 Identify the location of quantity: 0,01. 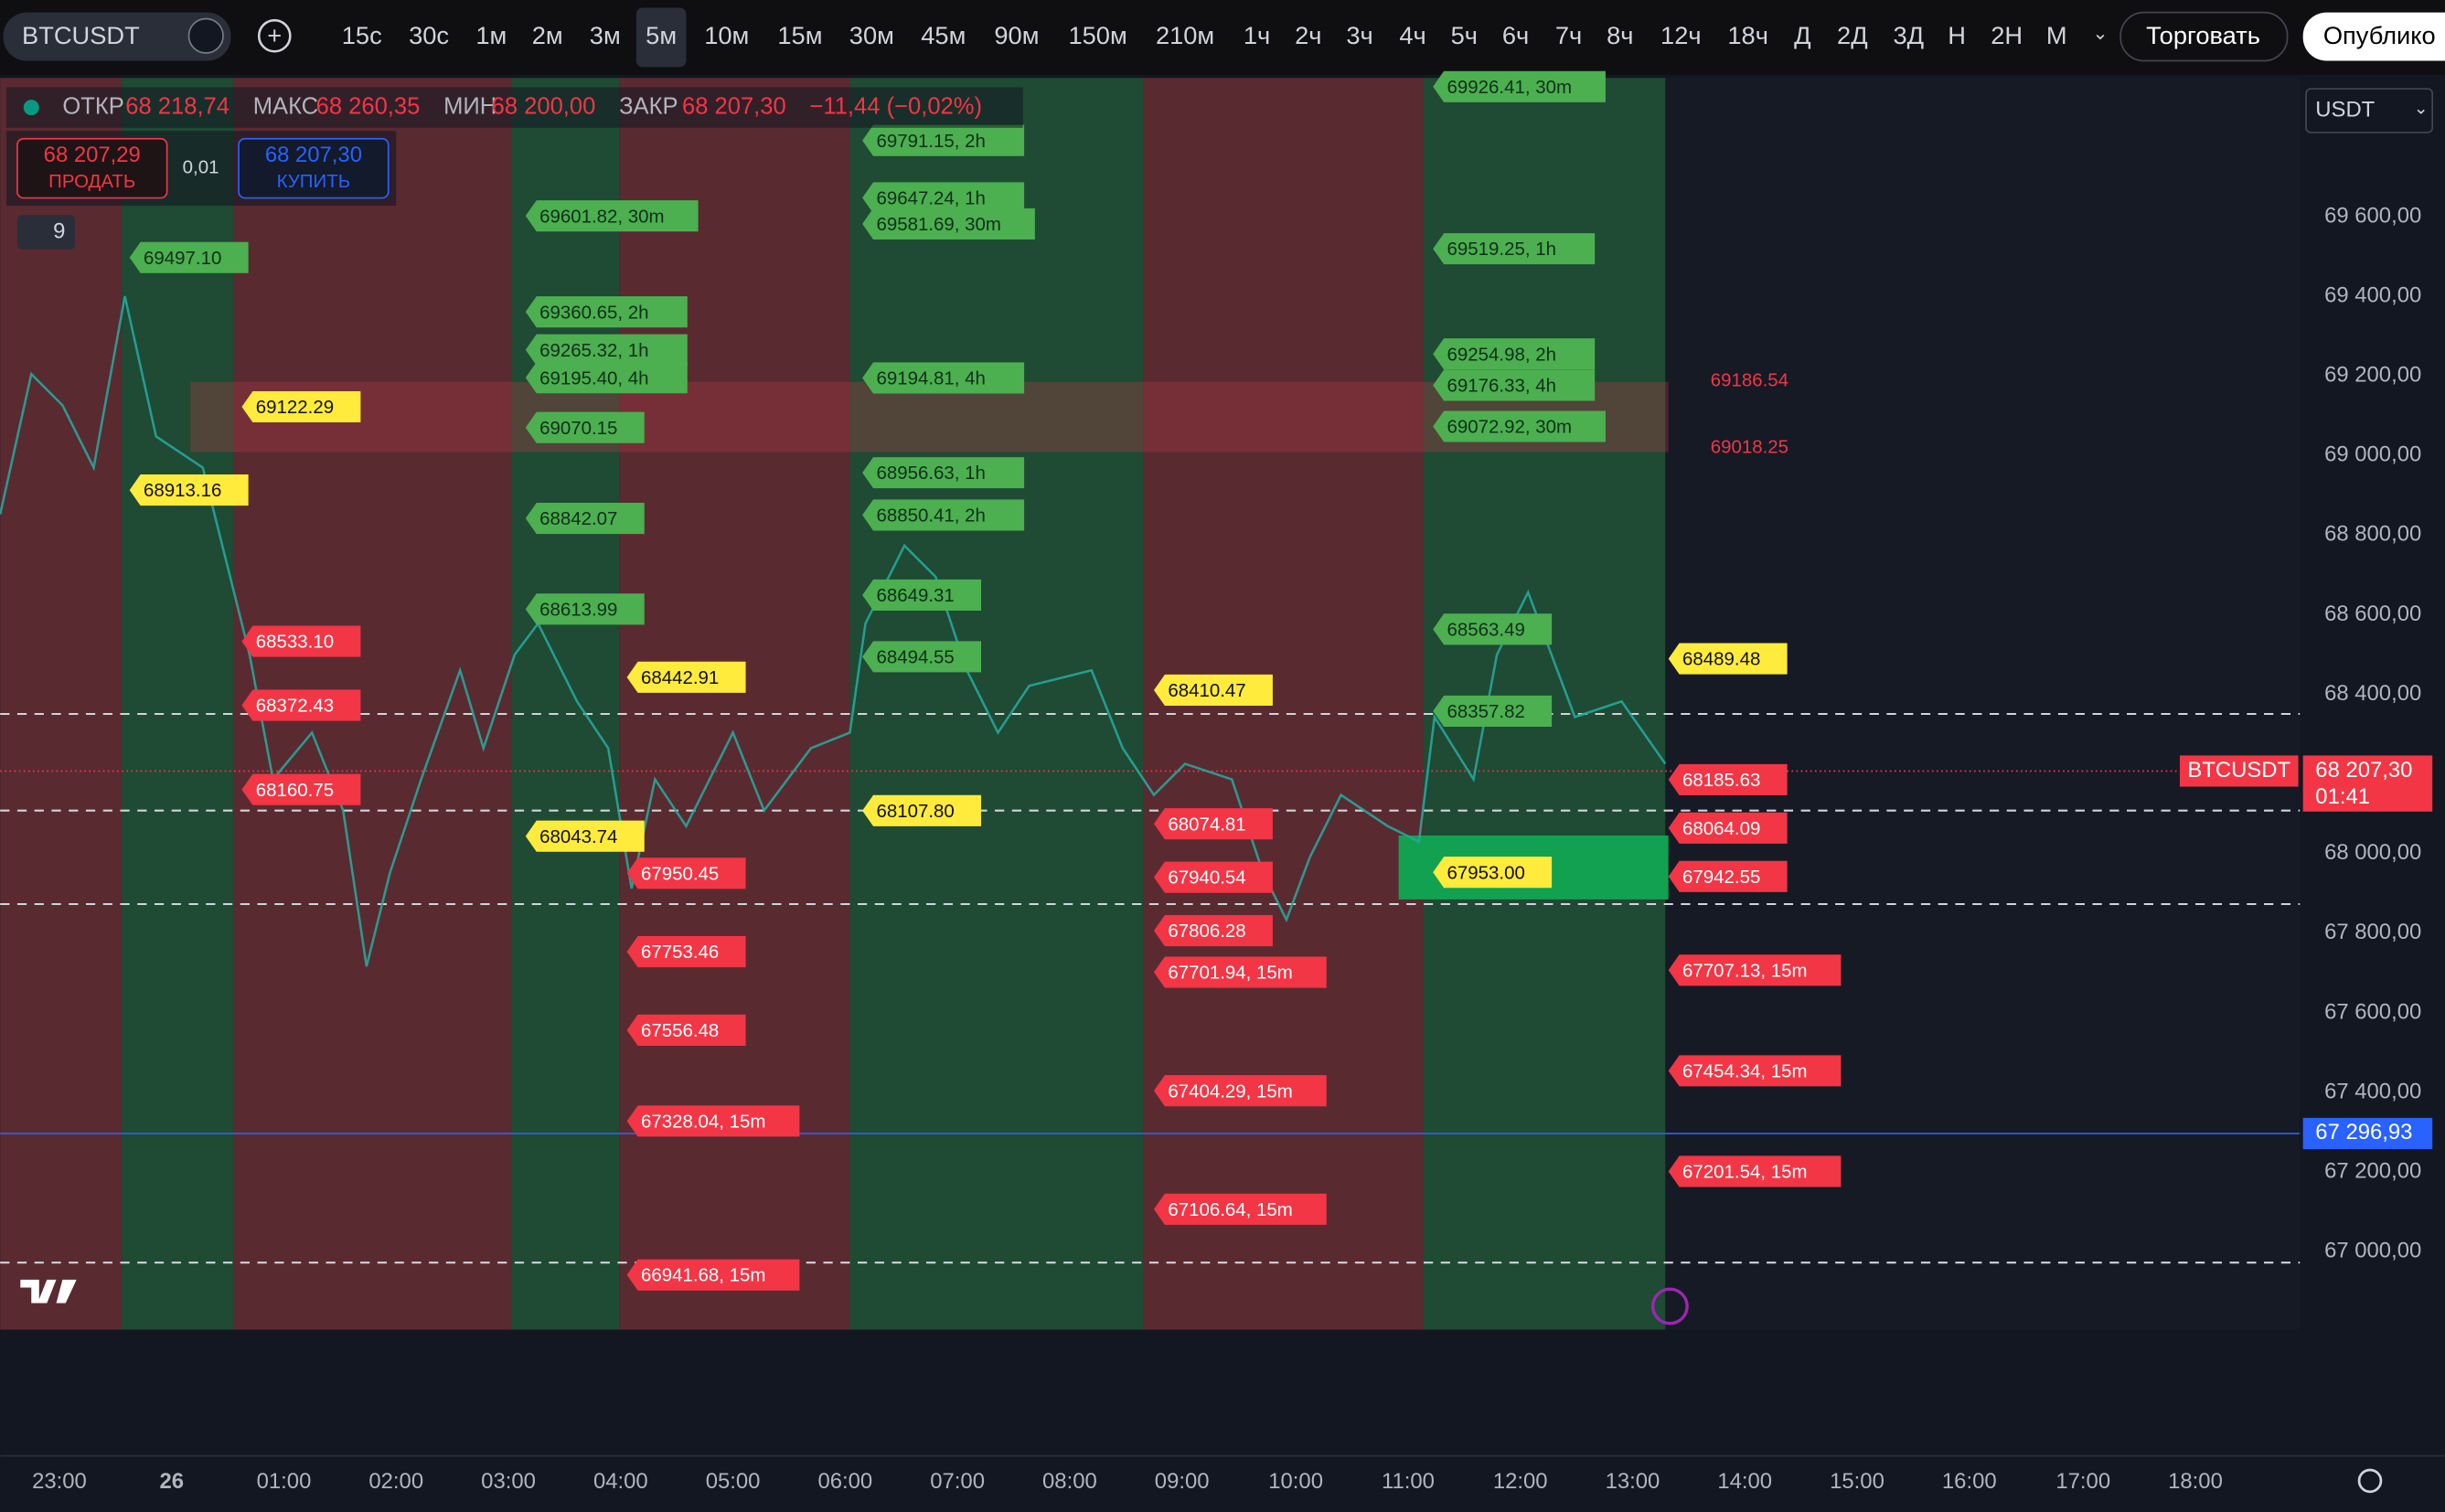
(201, 167).